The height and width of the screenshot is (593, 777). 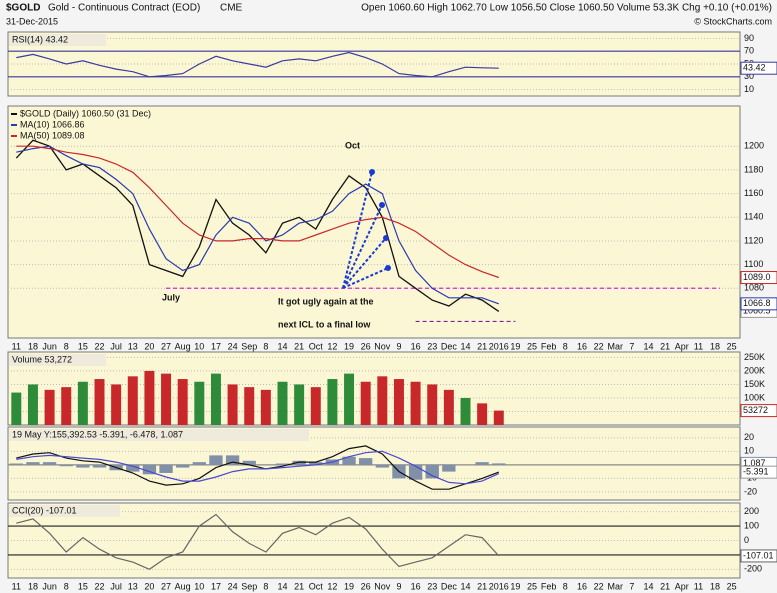 I want to click on x-tick-label: 12, so click(x=332, y=346).